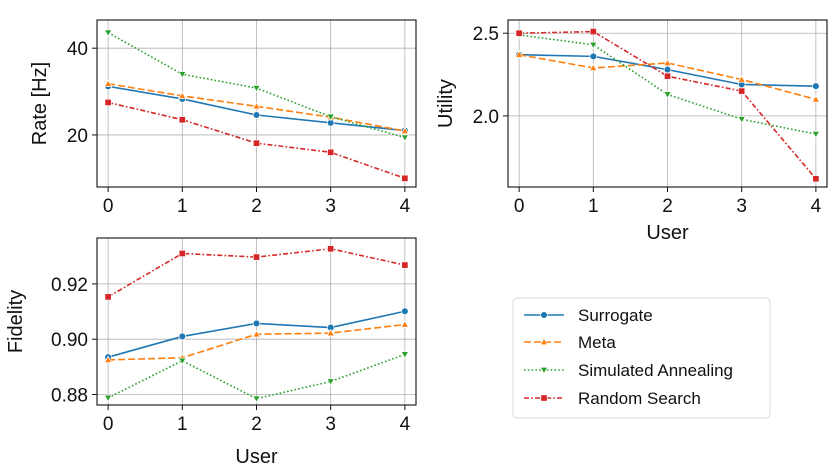 Image resolution: width=831 pixels, height=471 pixels. Describe the element at coordinates (256, 206) in the screenshot. I see `rate-xtick-label: 2` at that location.